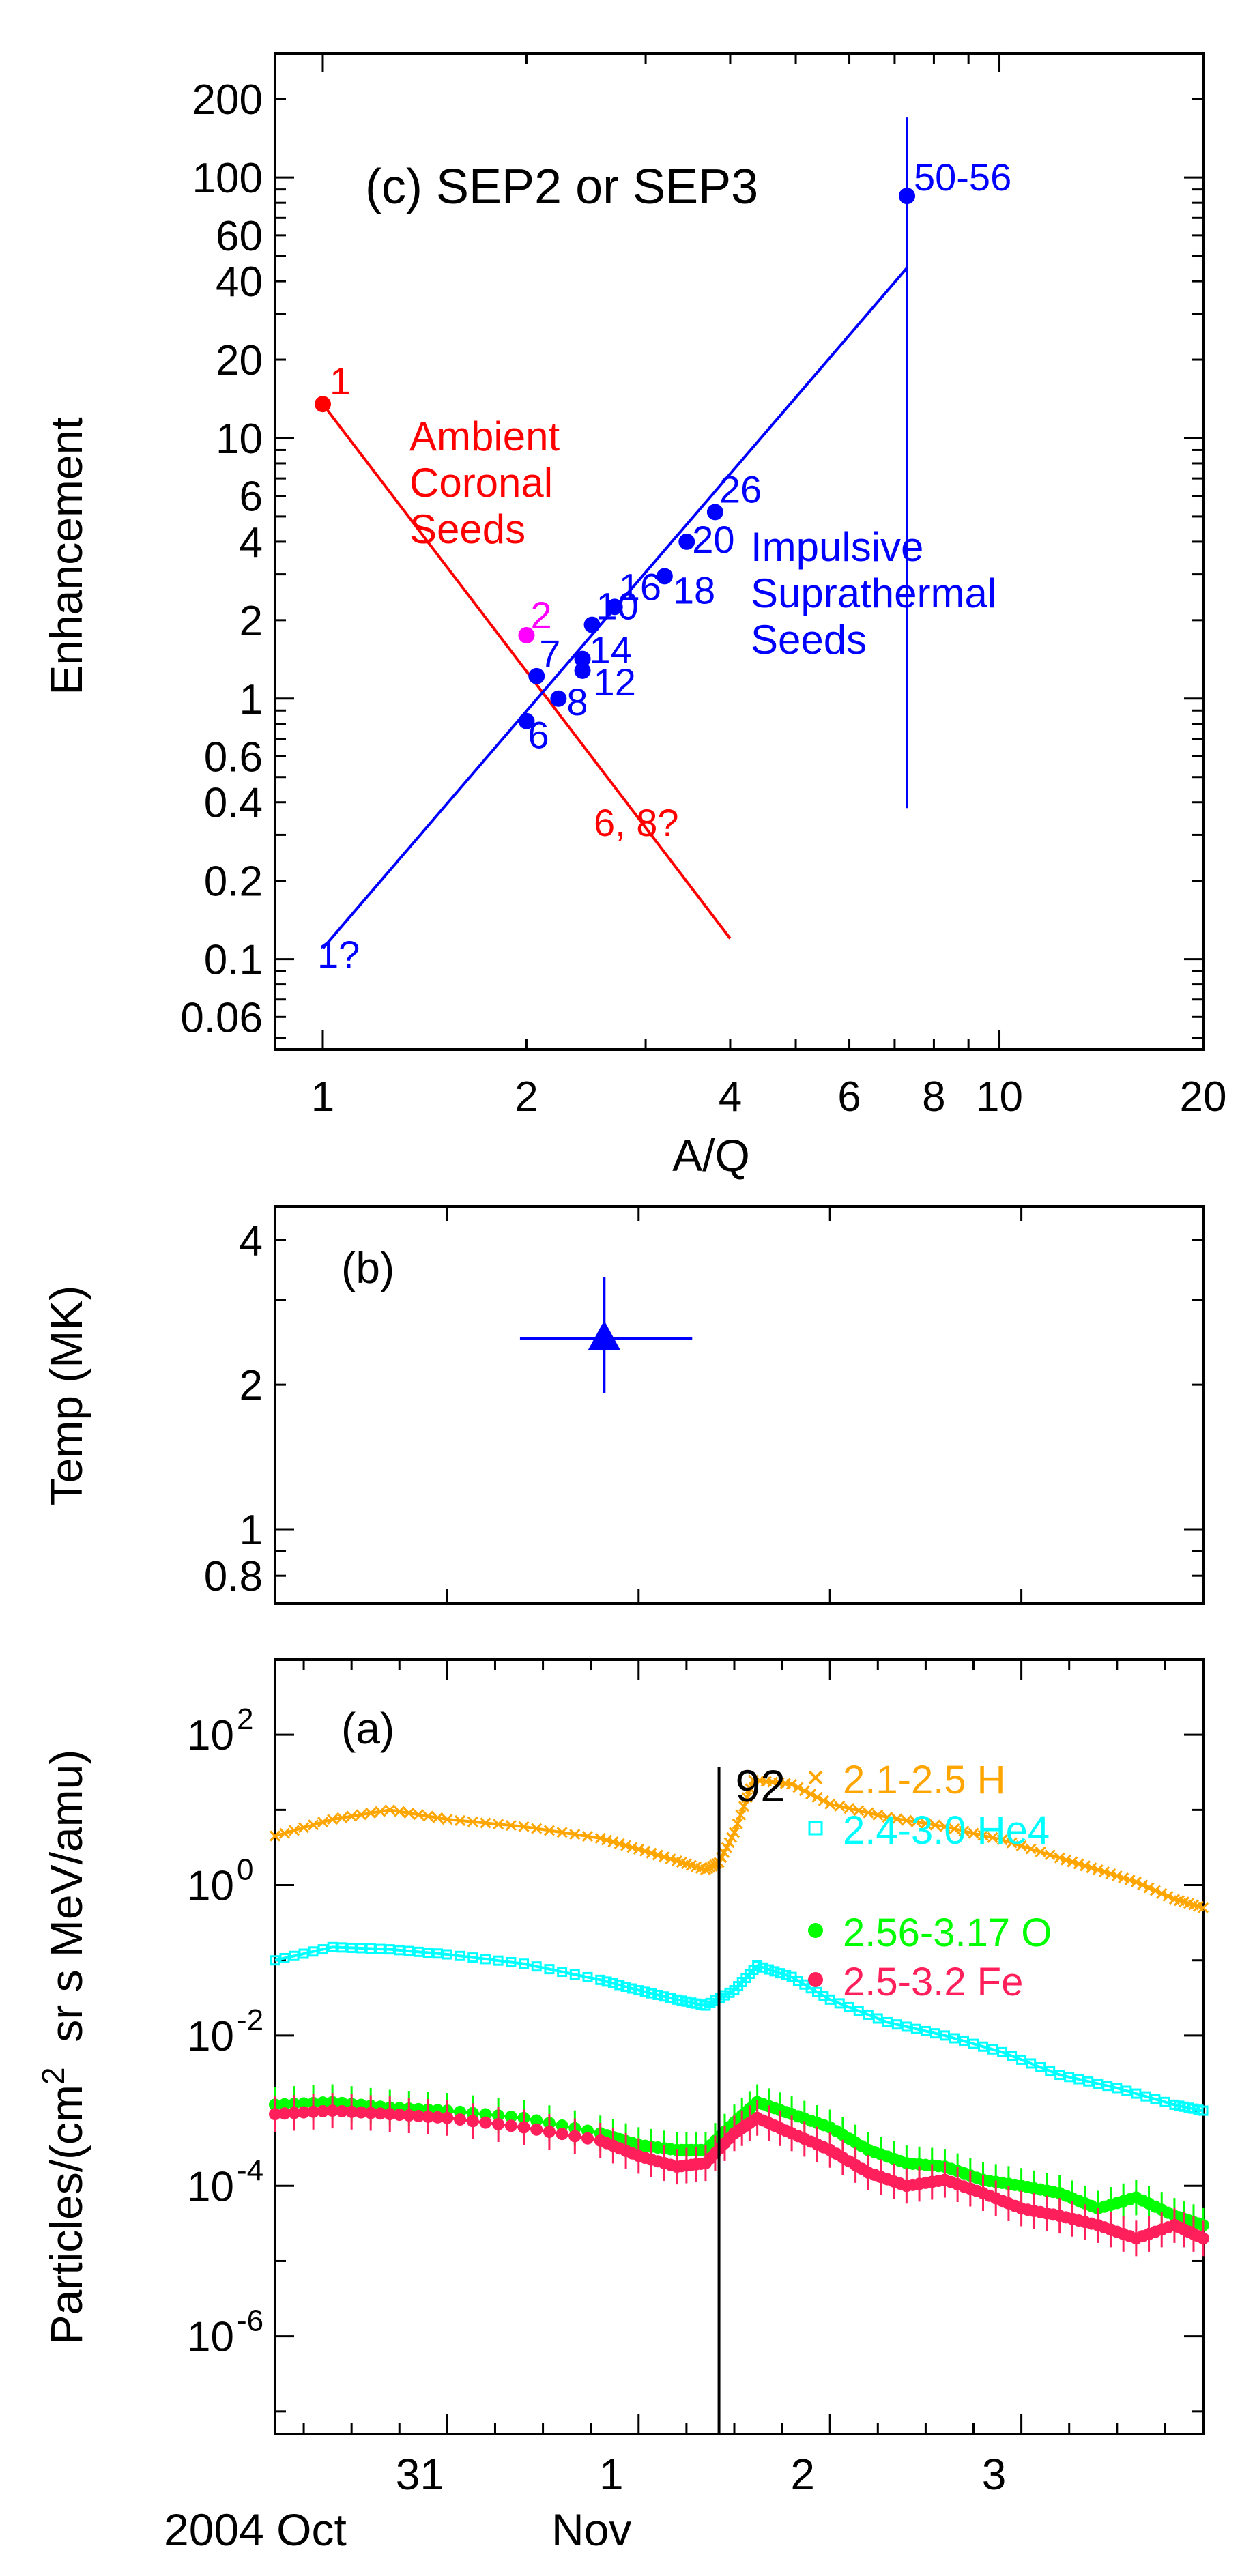 Image resolution: width=1240 pixels, height=2576 pixels. Describe the element at coordinates (739, 1405) in the screenshot. I see `panel-b-frame` at that location.